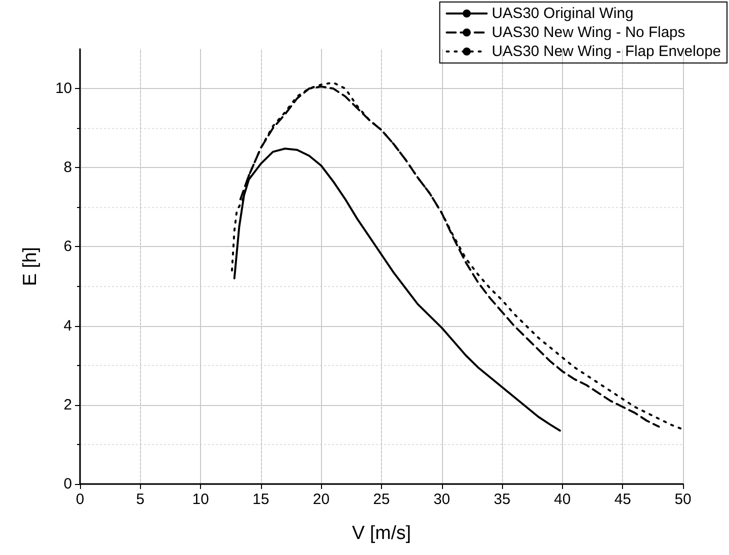  Describe the element at coordinates (261, 499) in the screenshot. I see `x-tick-label: 15` at that location.